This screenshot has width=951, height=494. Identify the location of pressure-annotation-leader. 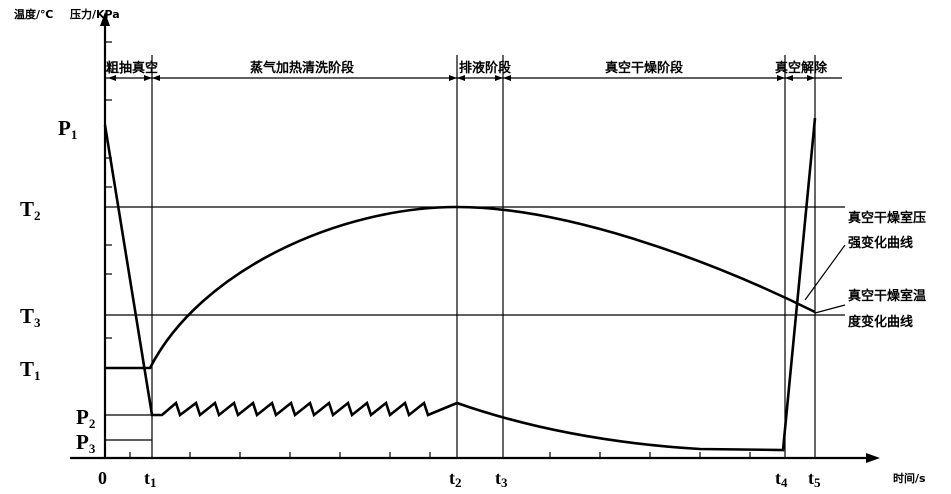
(825, 272).